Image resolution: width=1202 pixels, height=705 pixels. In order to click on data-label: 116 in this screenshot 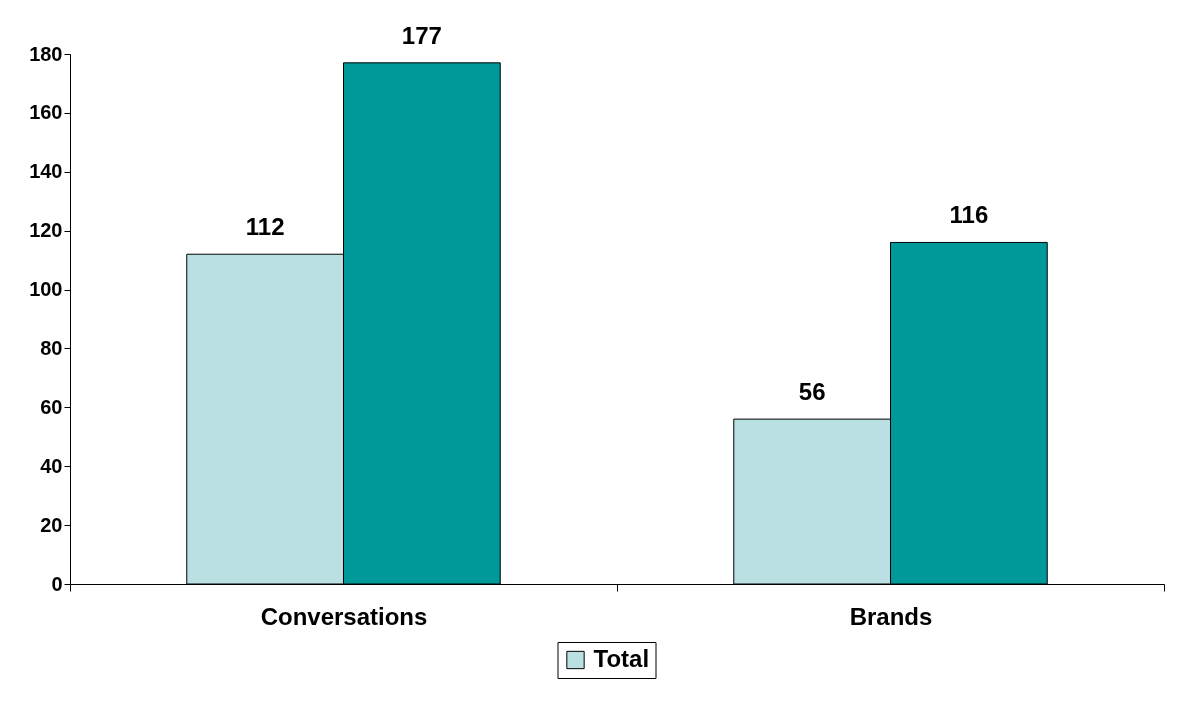, I will do `click(969, 215)`.